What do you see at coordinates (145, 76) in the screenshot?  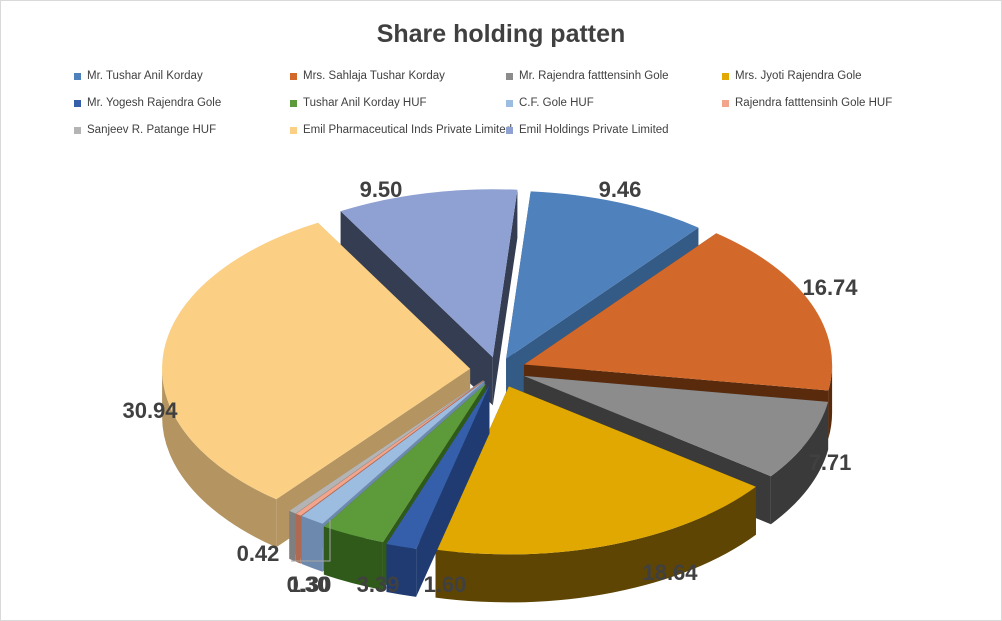 I see `legend-label: Mr. Tushar Anil Korday` at bounding box center [145, 76].